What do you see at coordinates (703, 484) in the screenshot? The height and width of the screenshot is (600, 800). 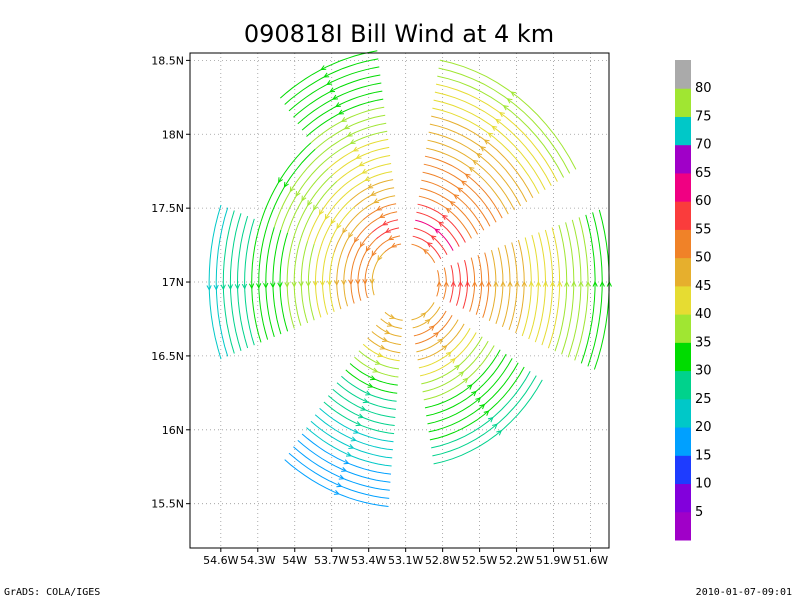 I see `colorbar-label: 10` at bounding box center [703, 484].